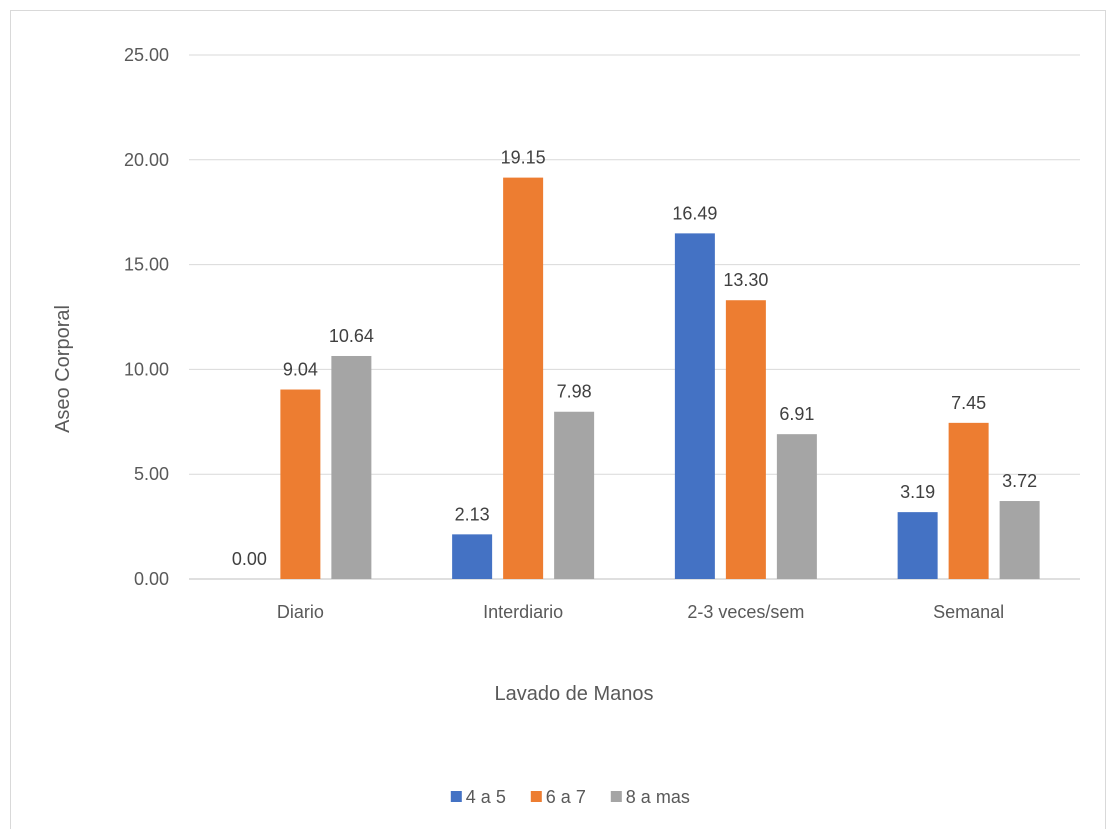  I want to click on y-tick-label: 25.00, so click(146, 55).